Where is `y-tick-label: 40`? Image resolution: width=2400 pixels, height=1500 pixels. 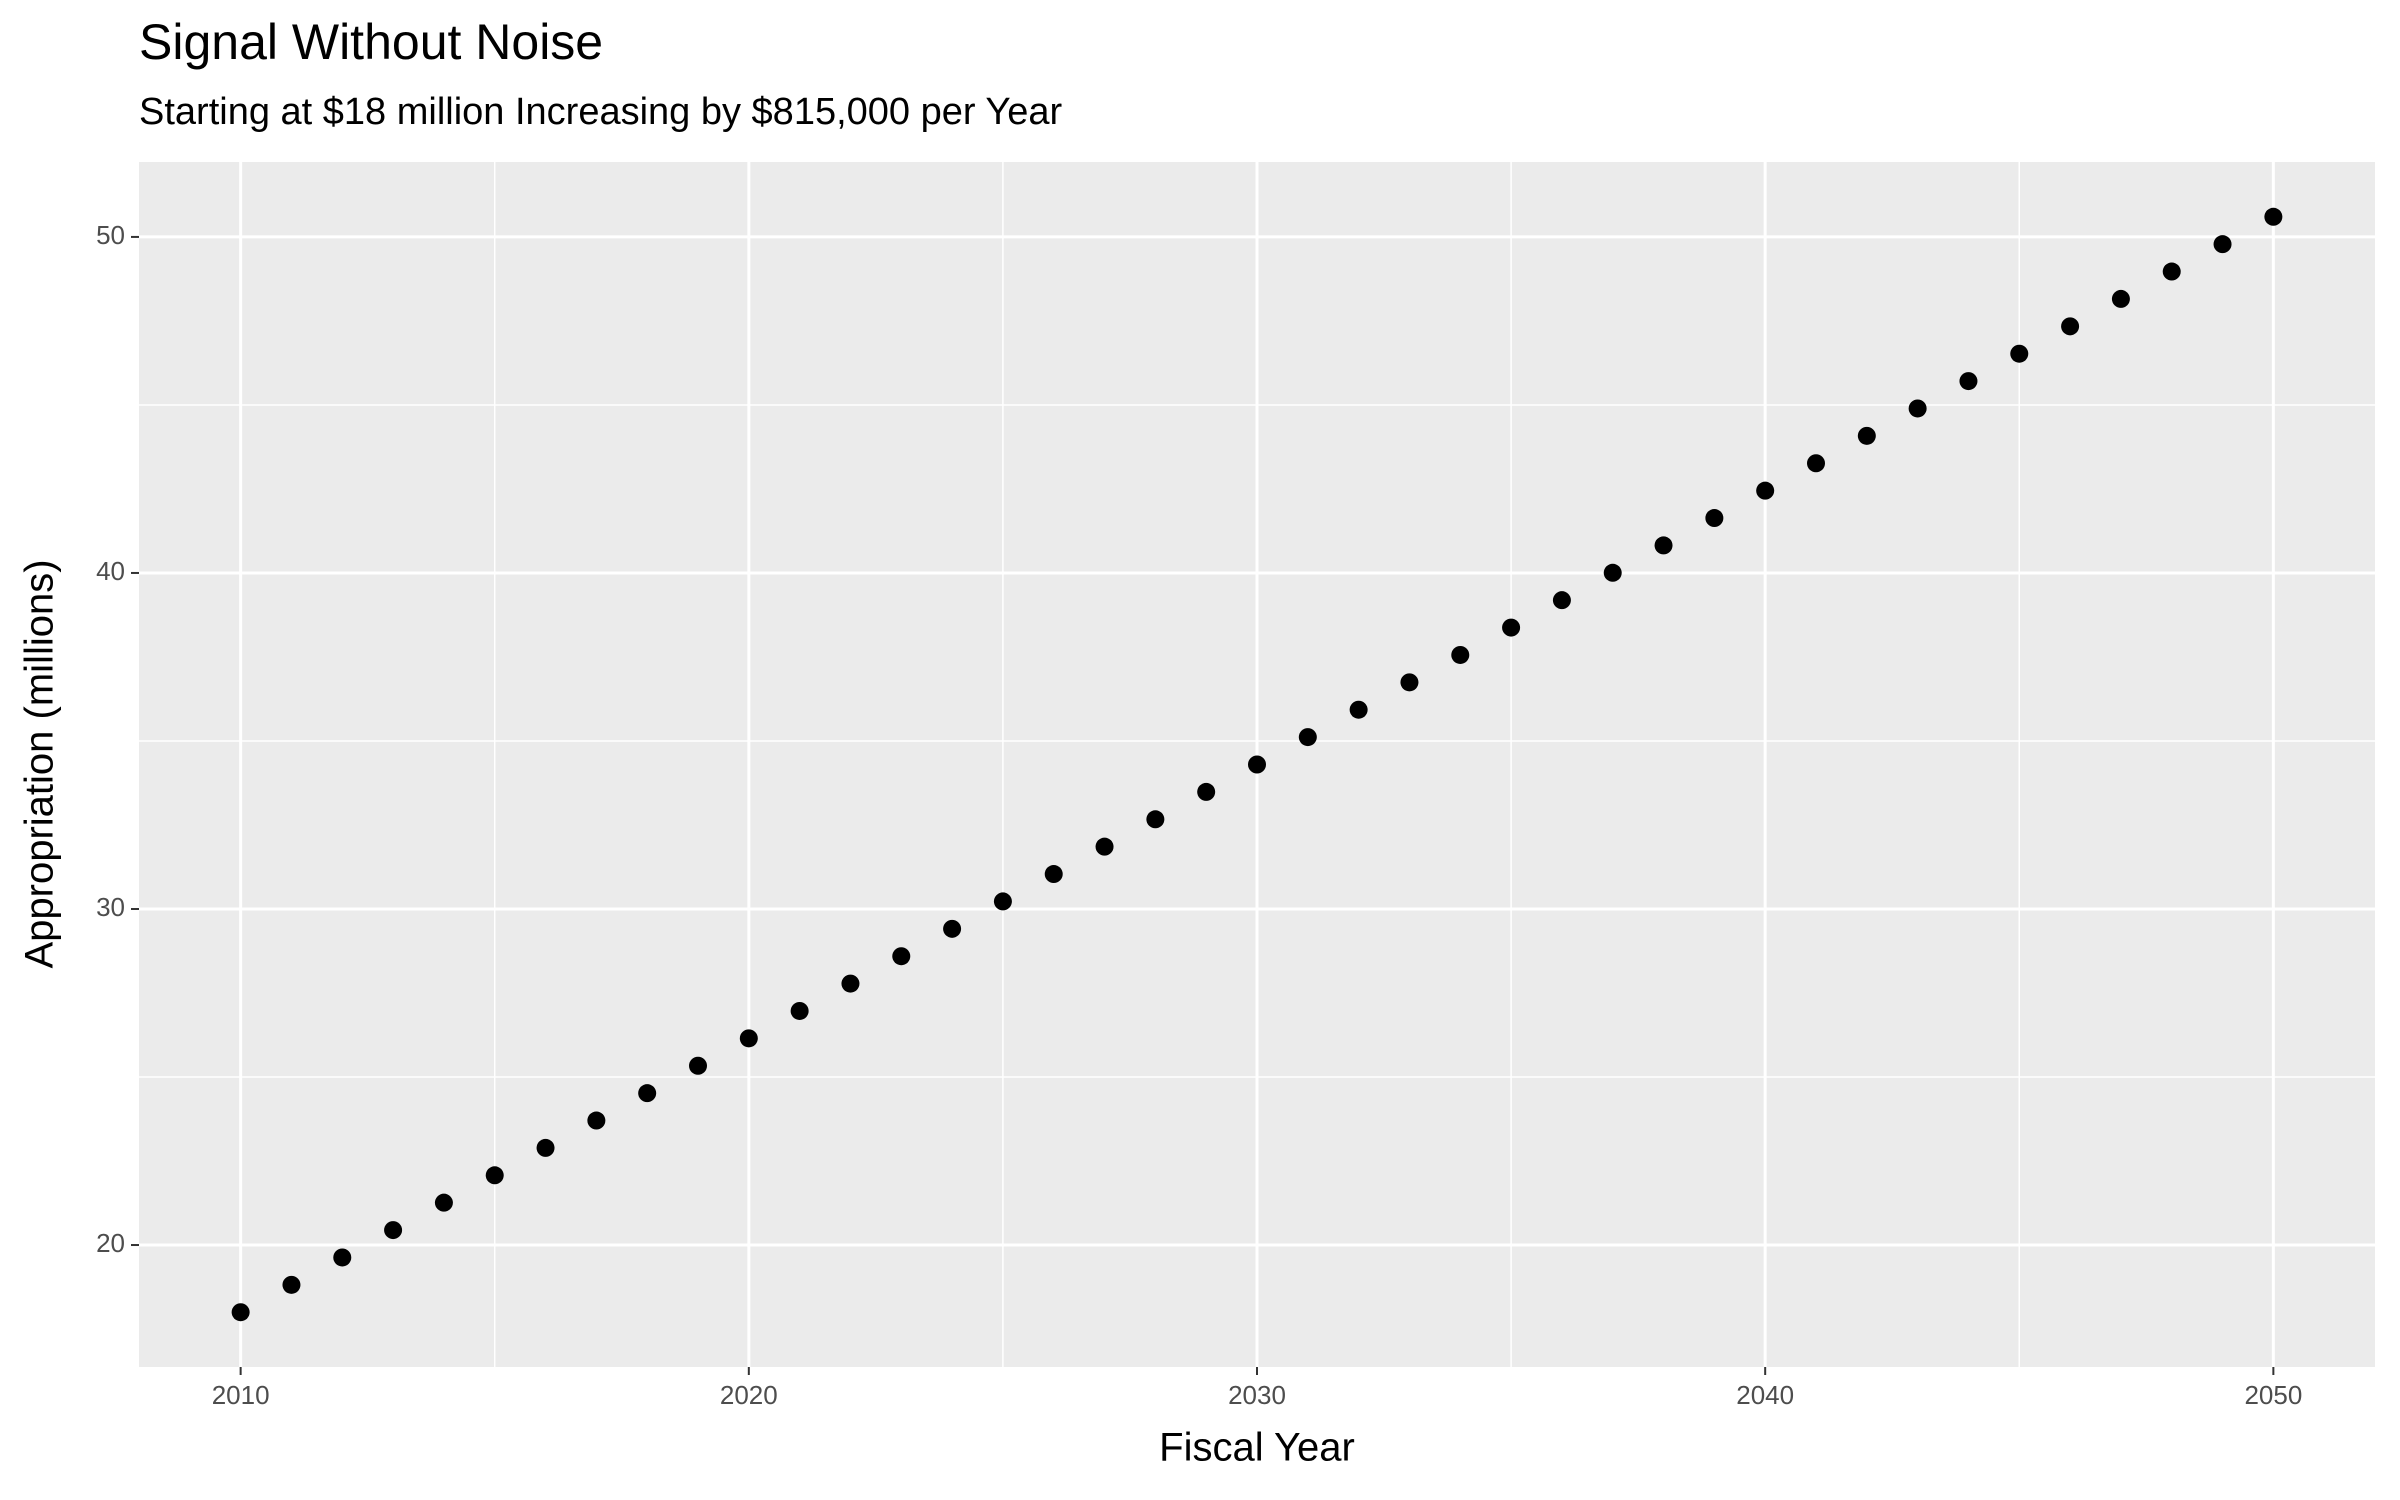
y-tick-label: 40 is located at coordinates (110, 571).